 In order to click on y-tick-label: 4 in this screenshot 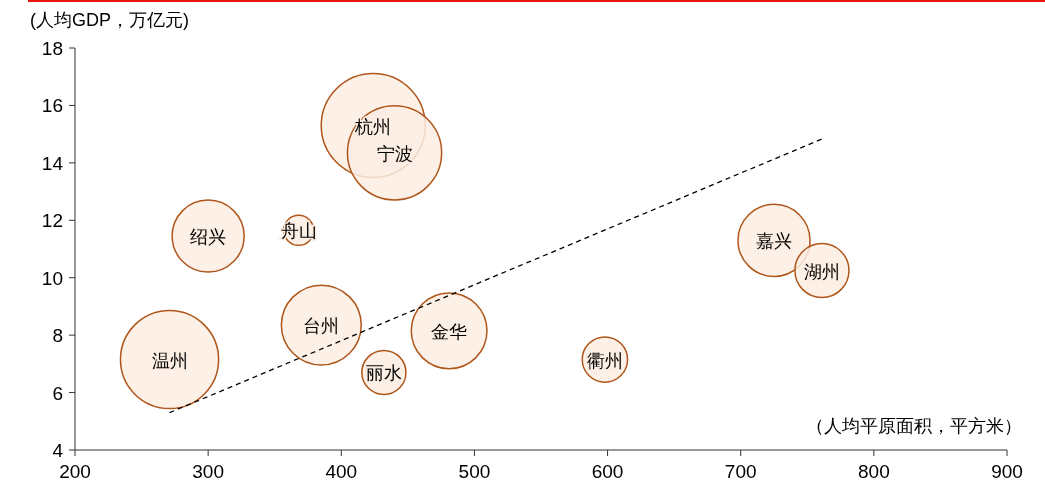, I will do `click(58, 450)`.